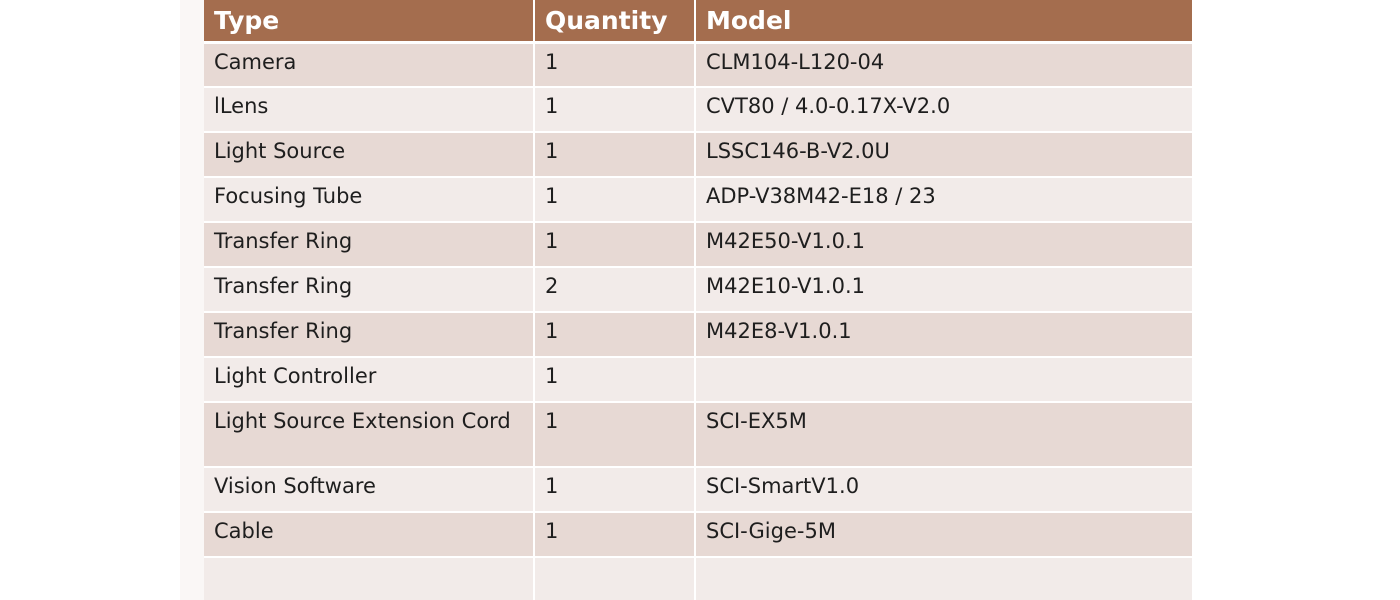  What do you see at coordinates (369, 435) in the screenshot?
I see `cell-type: Light Source Extension Cord` at bounding box center [369, 435].